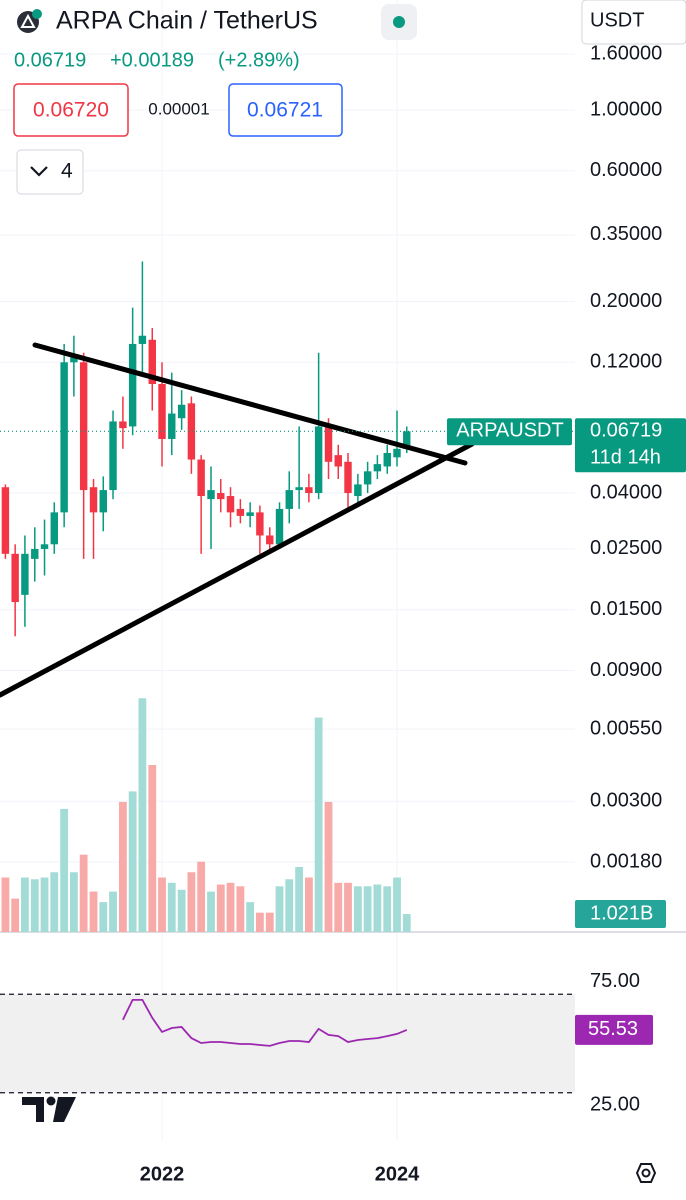  I want to click on symbol-badge, so click(509, 432).